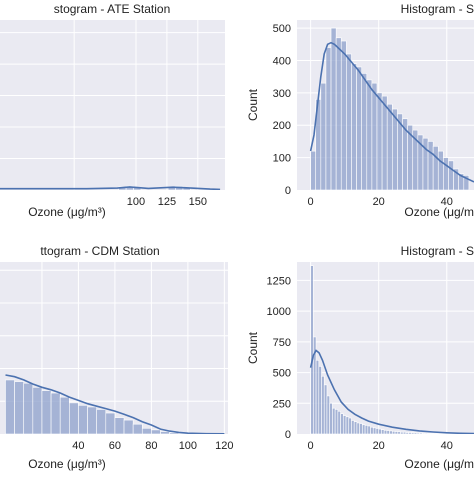 The height and width of the screenshot is (479, 474). Describe the element at coordinates (224, 446) in the screenshot. I see `x-tick-label: 120` at that location.